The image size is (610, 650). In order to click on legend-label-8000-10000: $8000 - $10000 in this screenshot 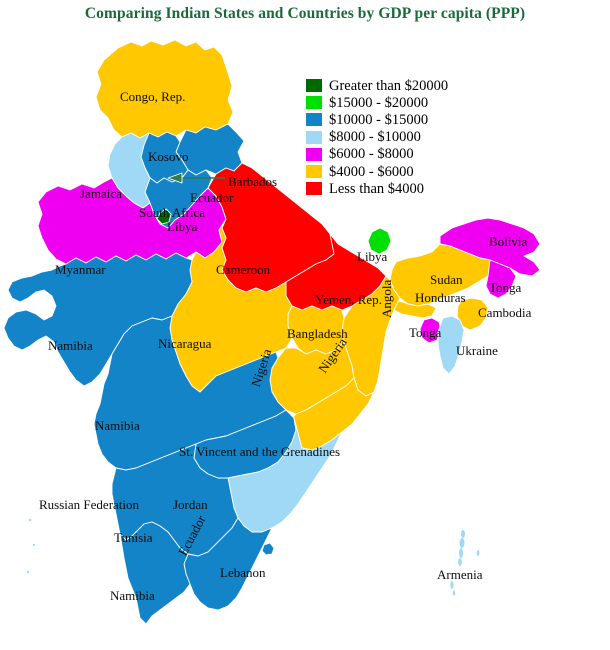, I will do `click(375, 137)`.